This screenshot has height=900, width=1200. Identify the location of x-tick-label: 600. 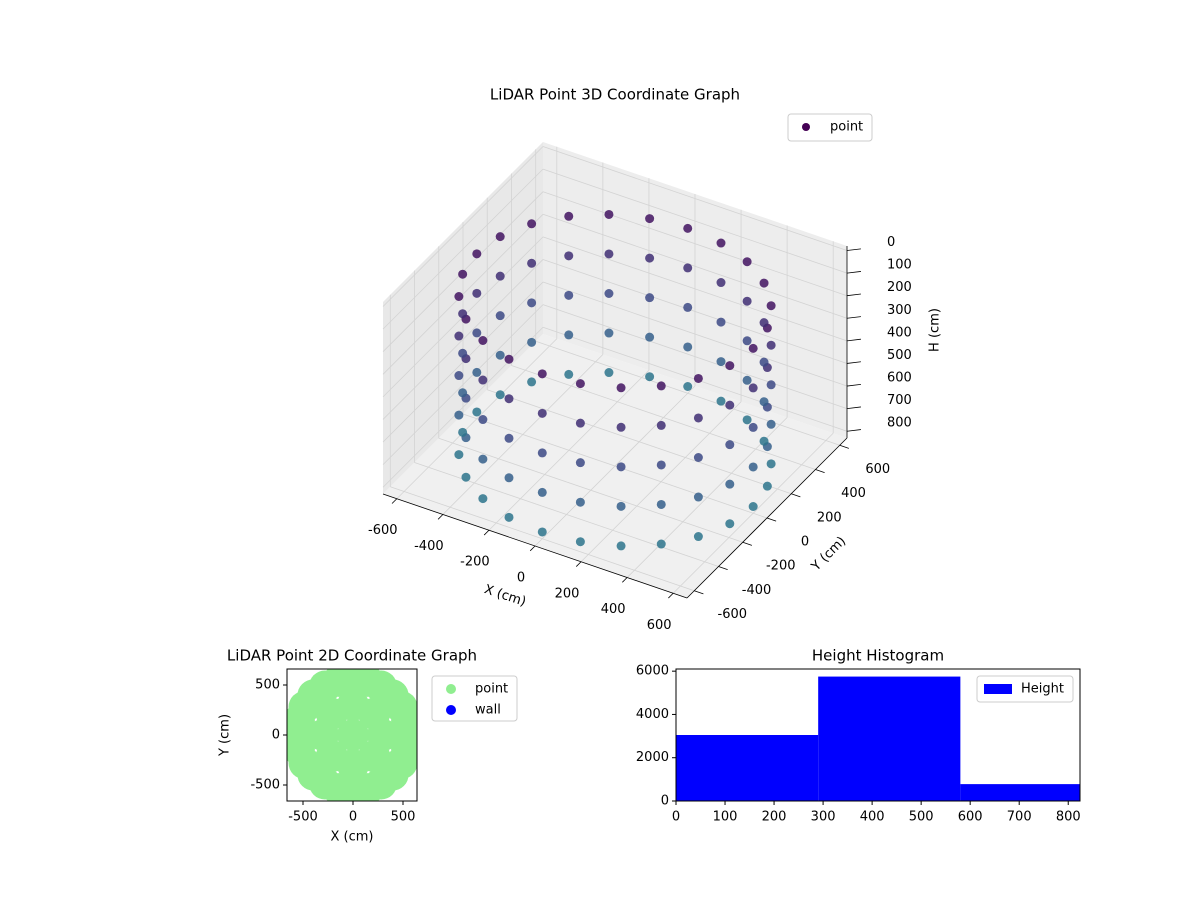
(659, 625).